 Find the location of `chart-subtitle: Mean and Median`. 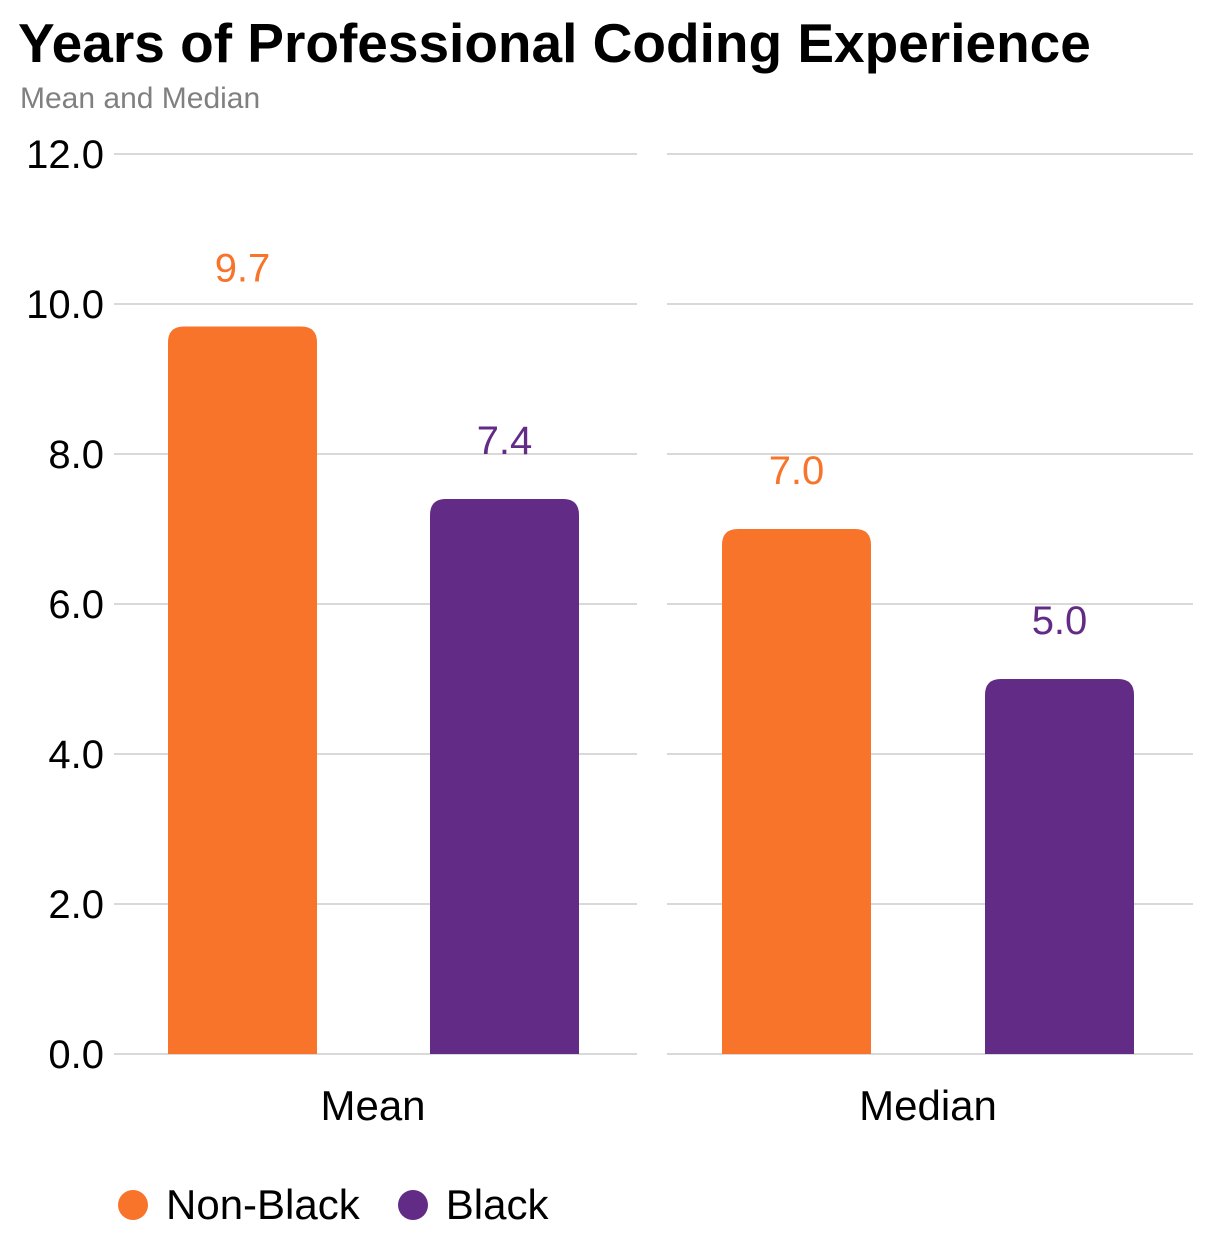

chart-subtitle: Mean and Median is located at coordinates (140, 98).